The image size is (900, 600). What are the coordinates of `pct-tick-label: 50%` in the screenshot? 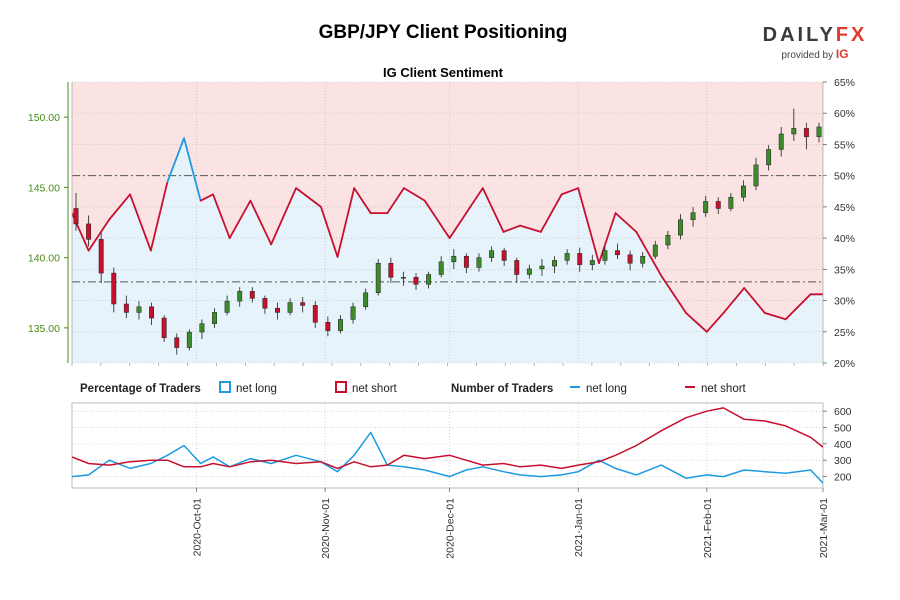 It's located at (844, 177).